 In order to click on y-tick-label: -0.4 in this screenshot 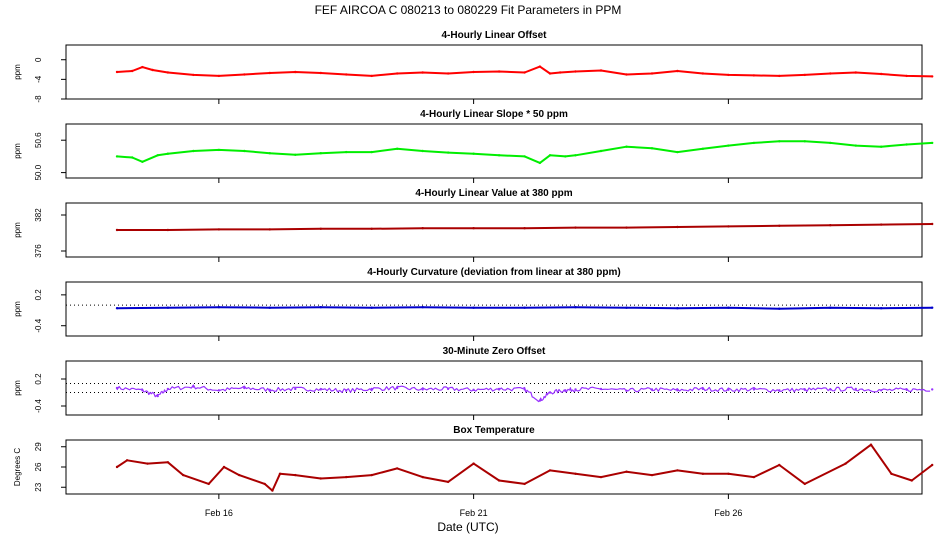, I will do `click(38, 406)`.